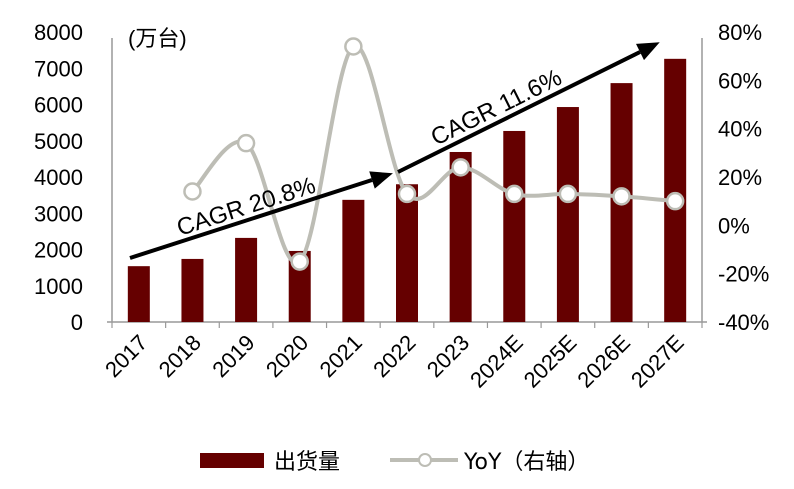 The height and width of the screenshot is (489, 794). Describe the element at coordinates (460, 236) in the screenshot. I see `bar-2023` at that location.